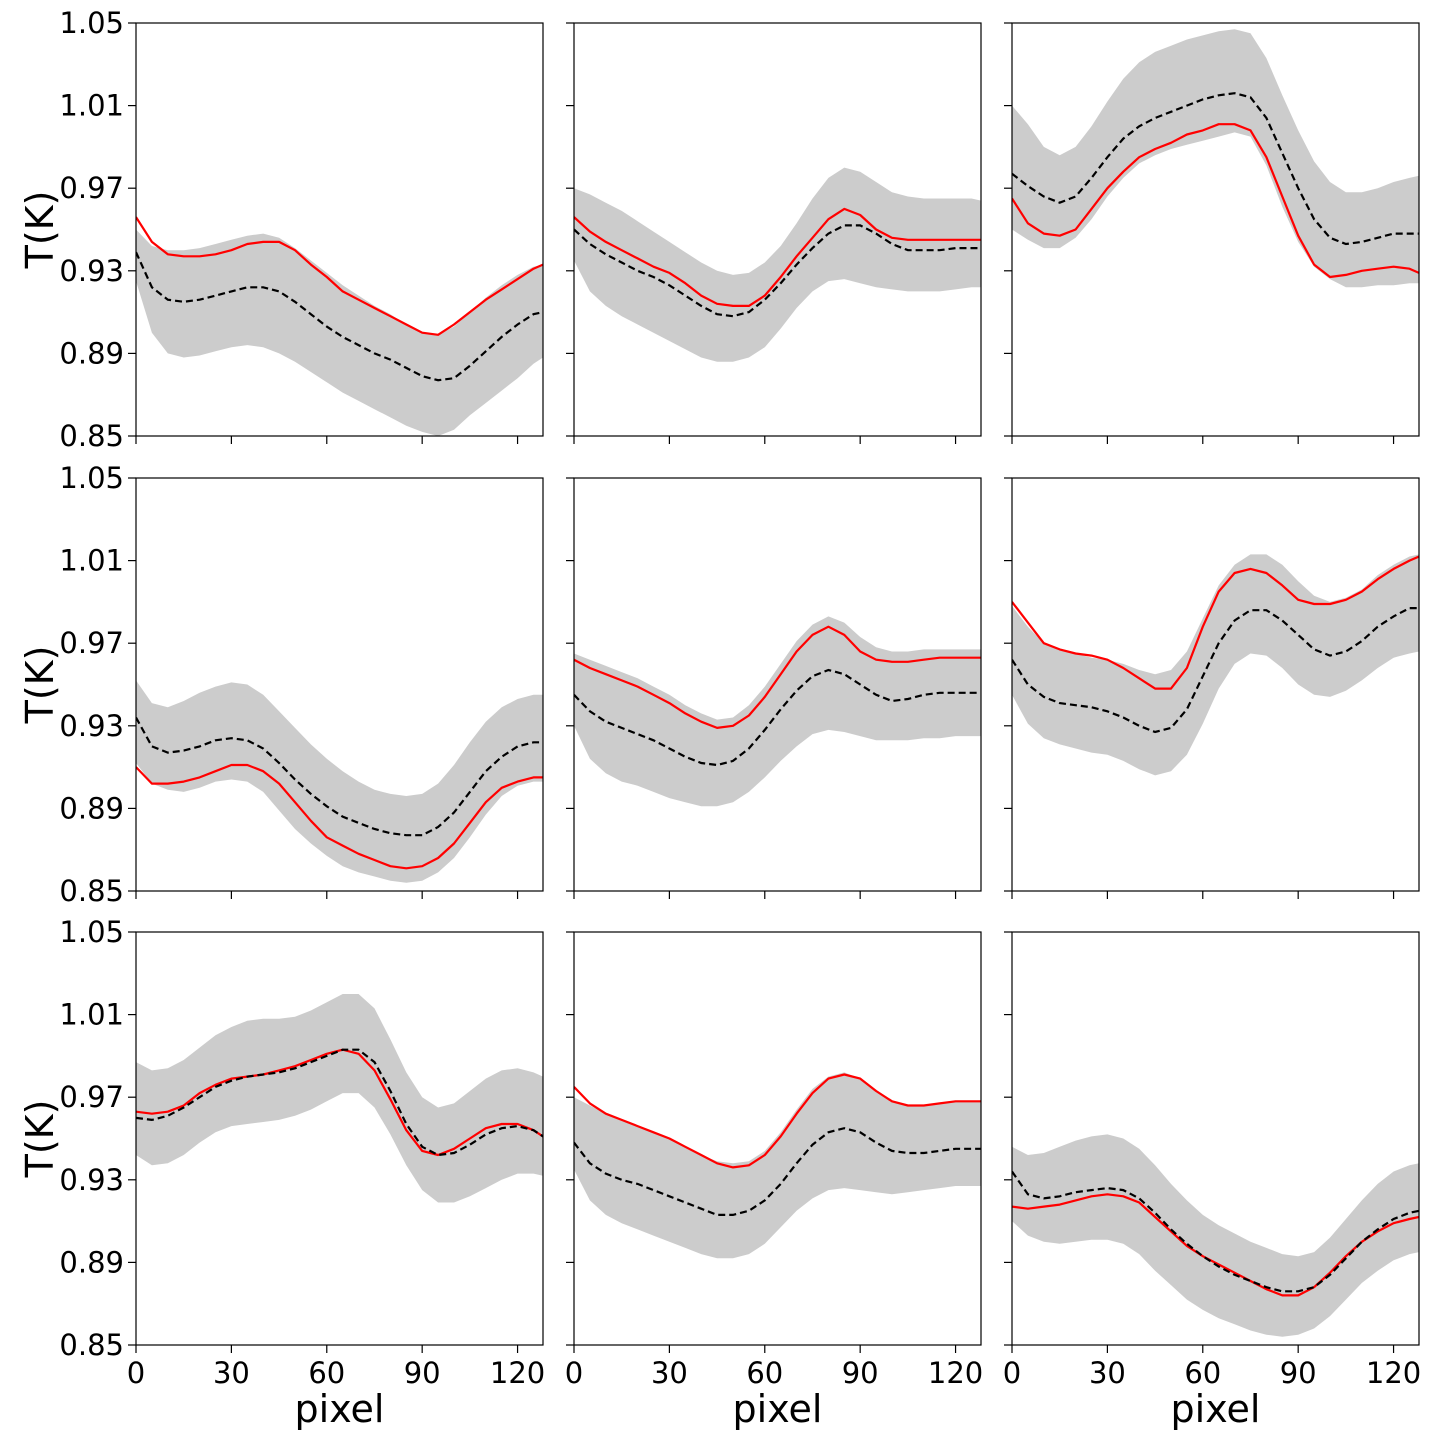  I want to click on panel-row2-col3, so click(1212, 688).